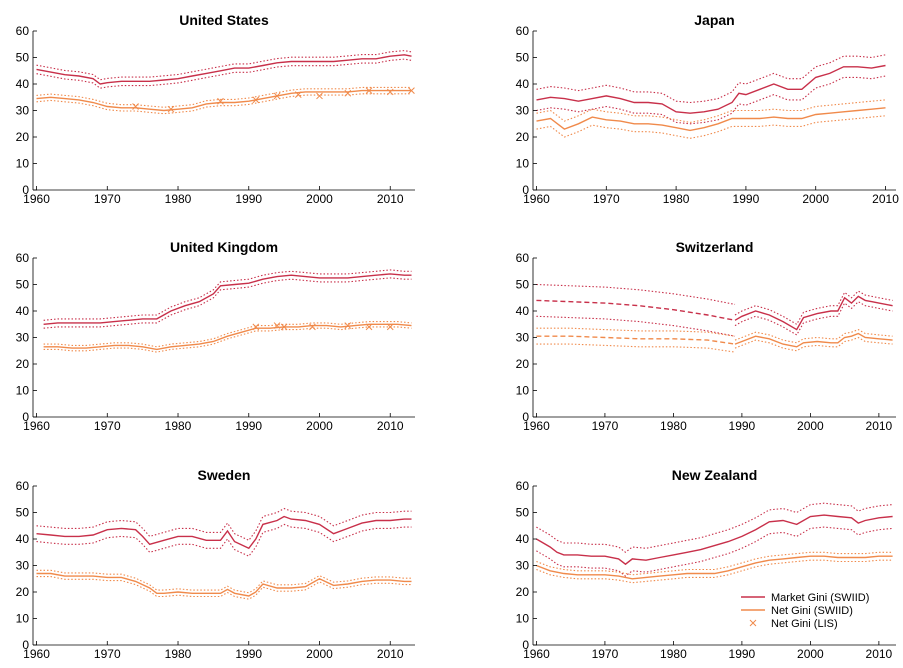 Image resolution: width=903 pixels, height=668 pixels. What do you see at coordinates (636, 332) in the screenshot?
I see `net-gini-swiid-interpolated-ci-upper` at bounding box center [636, 332].